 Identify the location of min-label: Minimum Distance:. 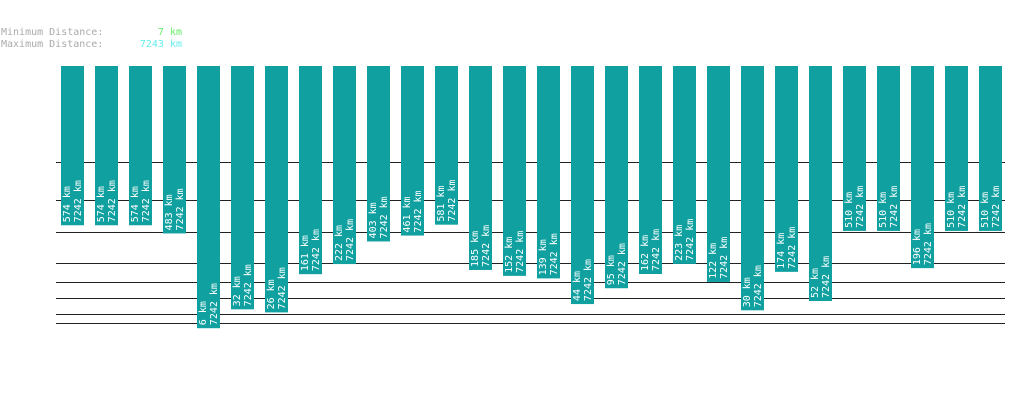
(52, 32).